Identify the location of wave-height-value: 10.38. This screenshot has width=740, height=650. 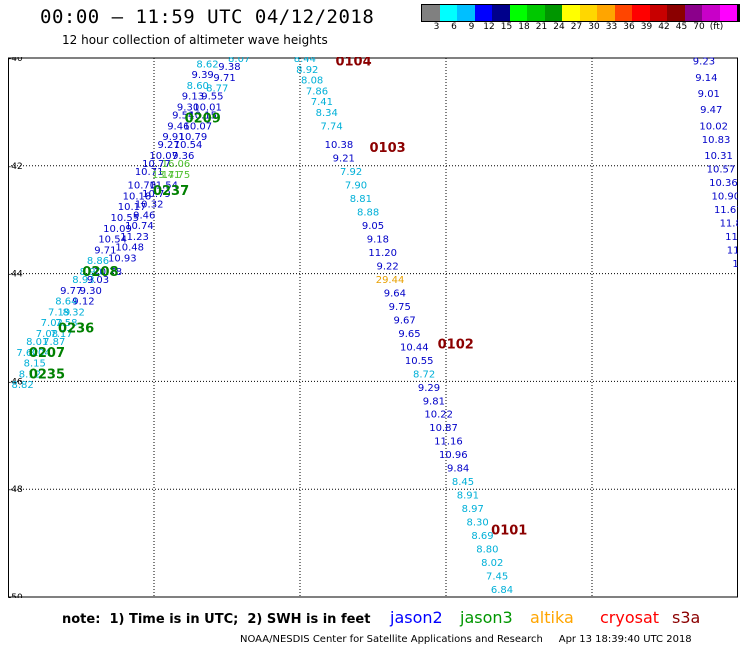
(339, 145).